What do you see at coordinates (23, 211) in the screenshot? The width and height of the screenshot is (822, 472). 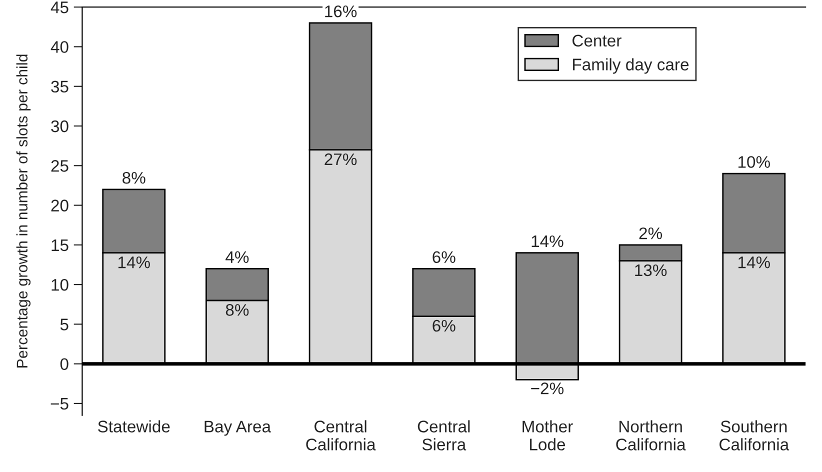 I see `y-axis-title: Percentage growth in number of slots per child` at bounding box center [23, 211].